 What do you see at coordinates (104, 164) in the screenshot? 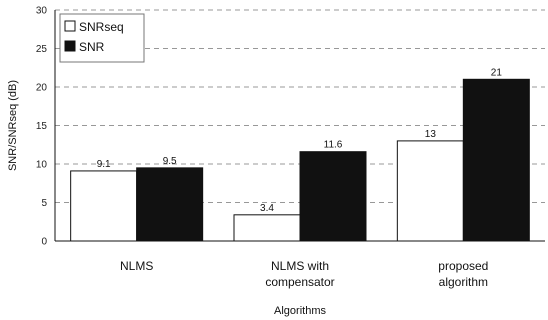
I see `data-label: 9.1` at bounding box center [104, 164].